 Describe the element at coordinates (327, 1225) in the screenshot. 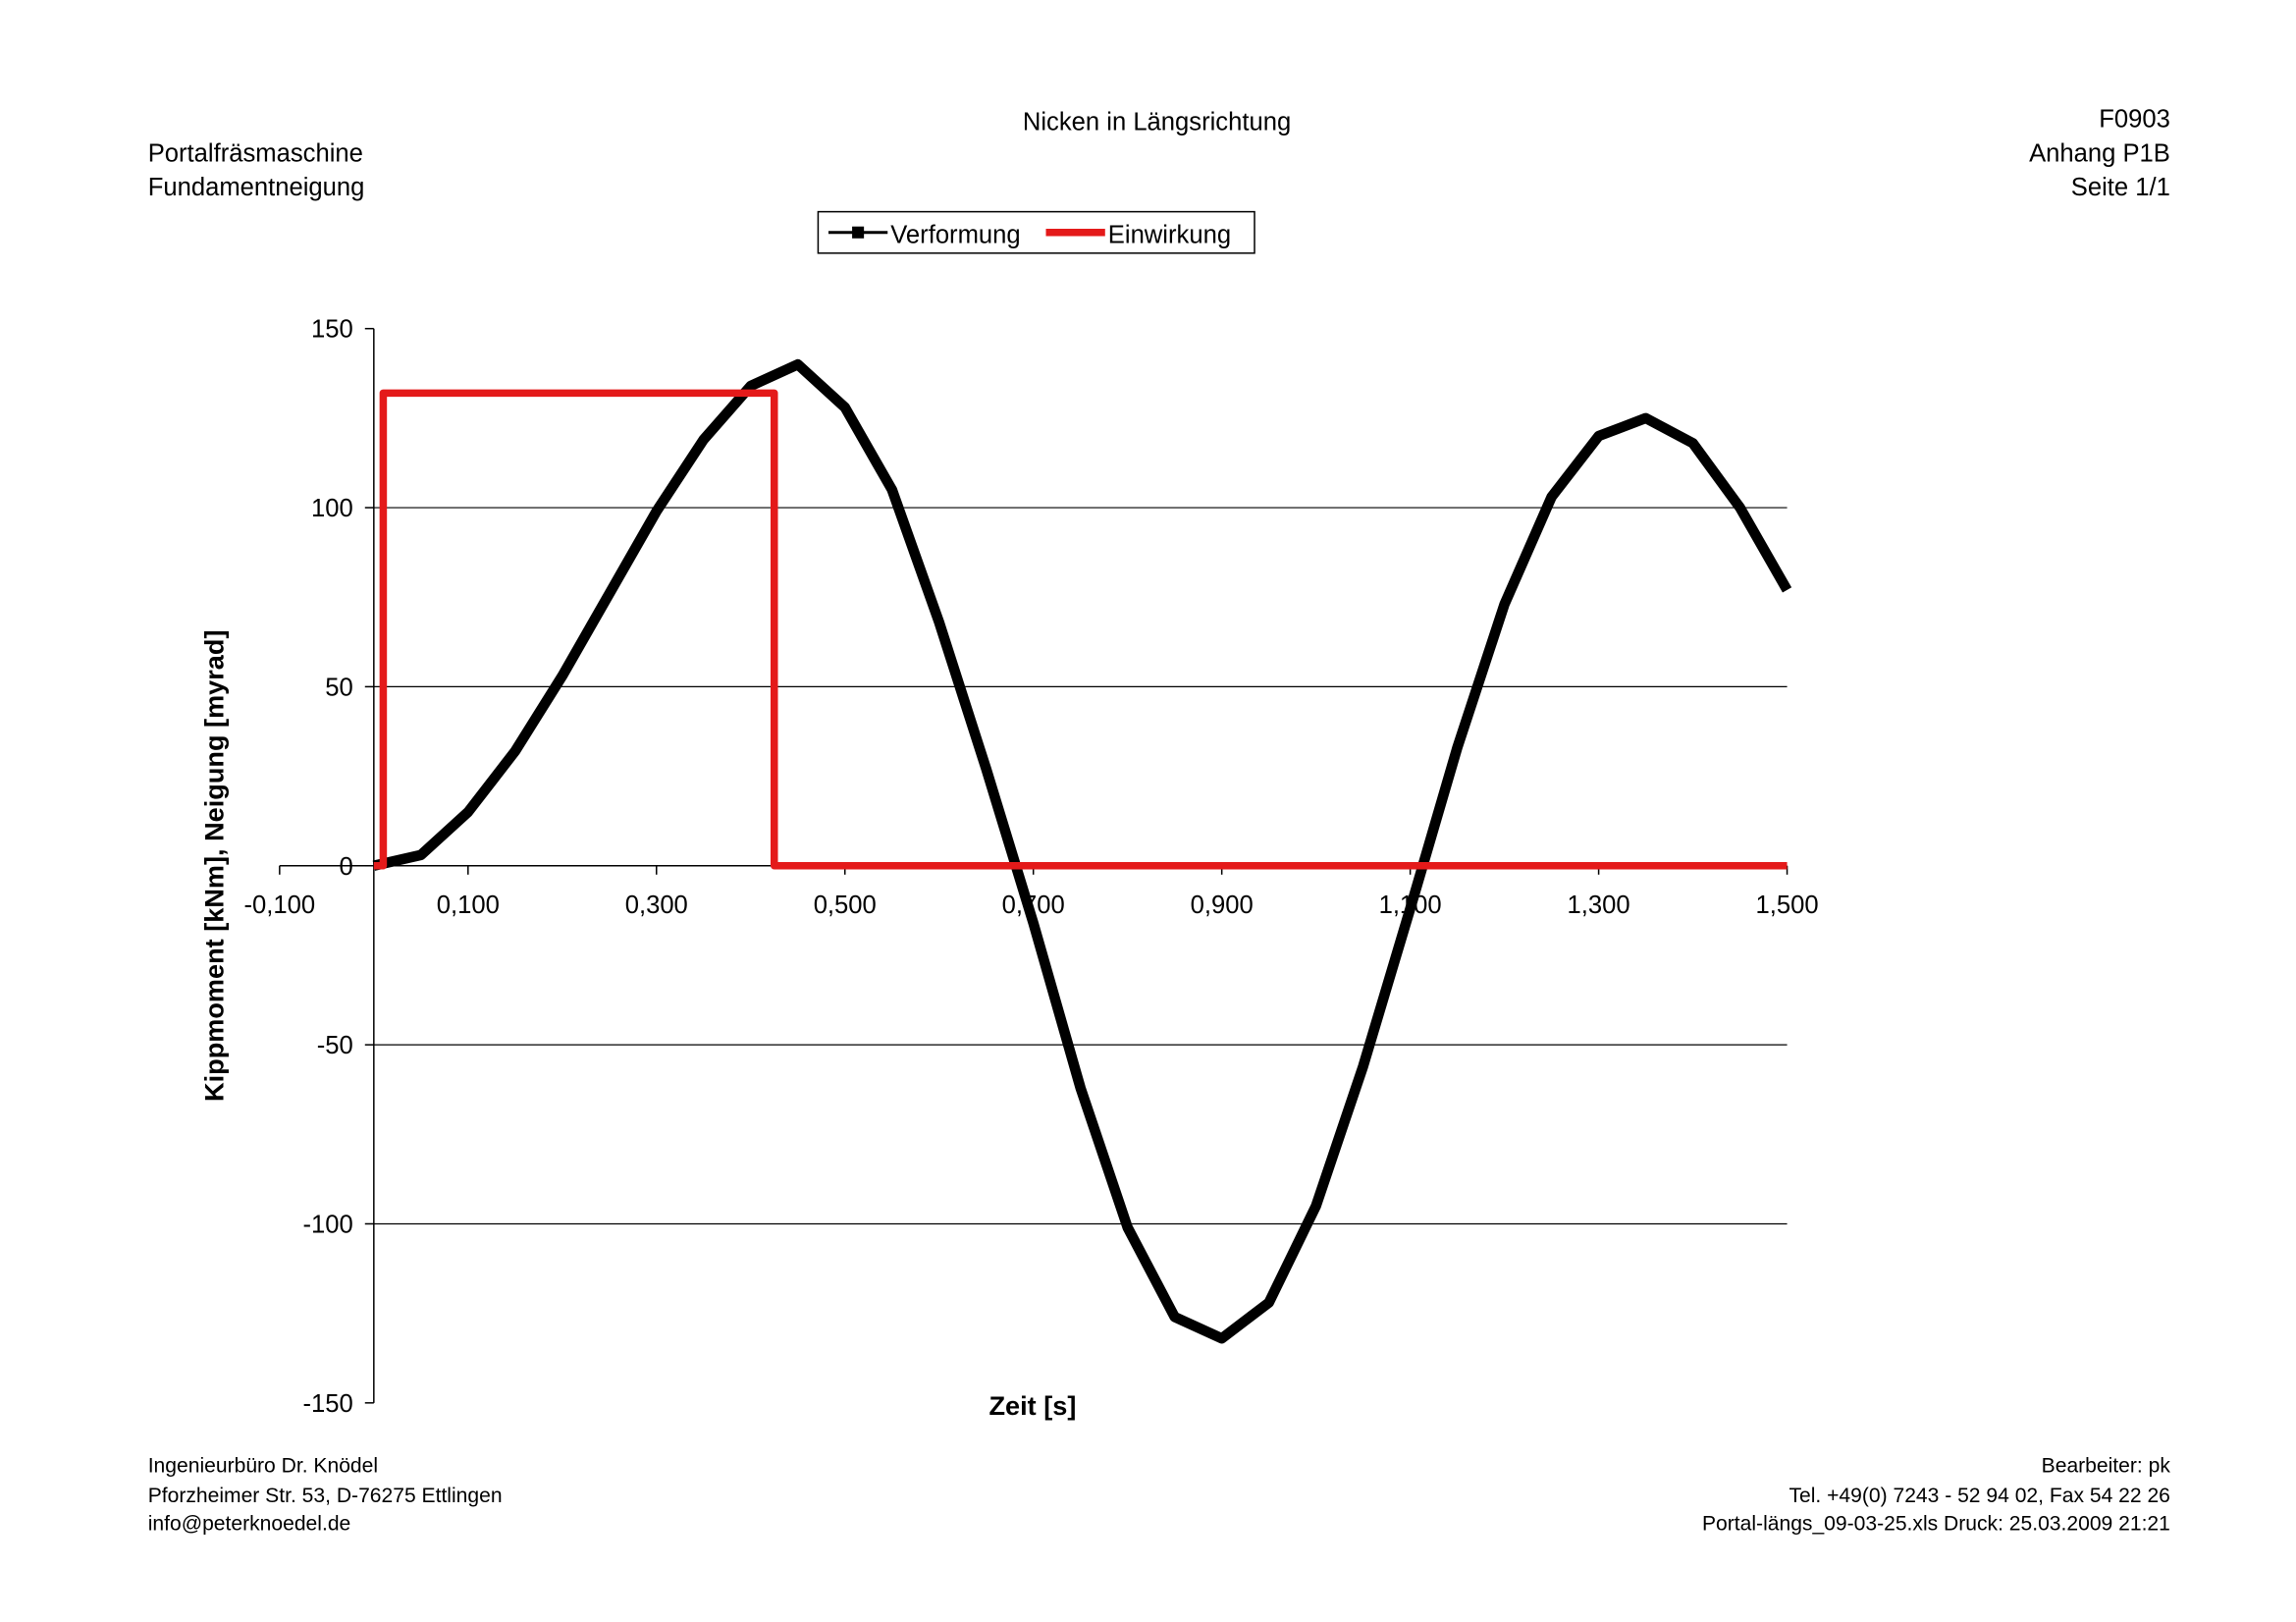

I see `y-tick-label: -100` at that location.